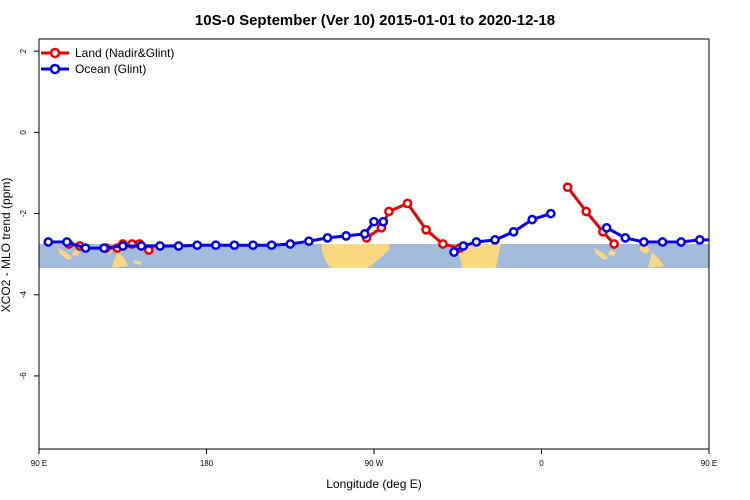 The width and height of the screenshot is (750, 500). I want to click on x-tick-label: 0, so click(541, 463).